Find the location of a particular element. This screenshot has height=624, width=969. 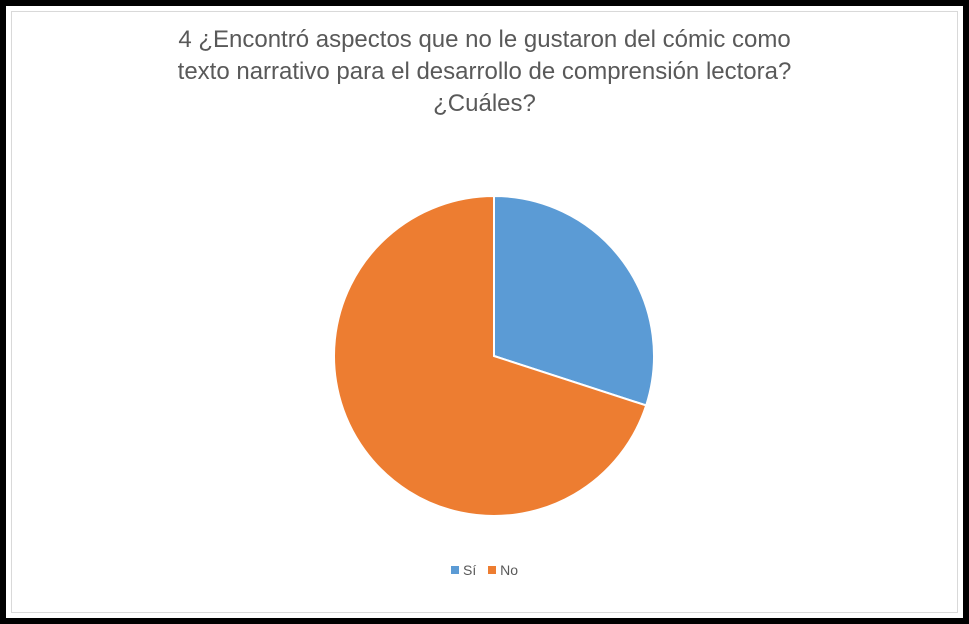

legend-swatch-si is located at coordinates (454, 570).